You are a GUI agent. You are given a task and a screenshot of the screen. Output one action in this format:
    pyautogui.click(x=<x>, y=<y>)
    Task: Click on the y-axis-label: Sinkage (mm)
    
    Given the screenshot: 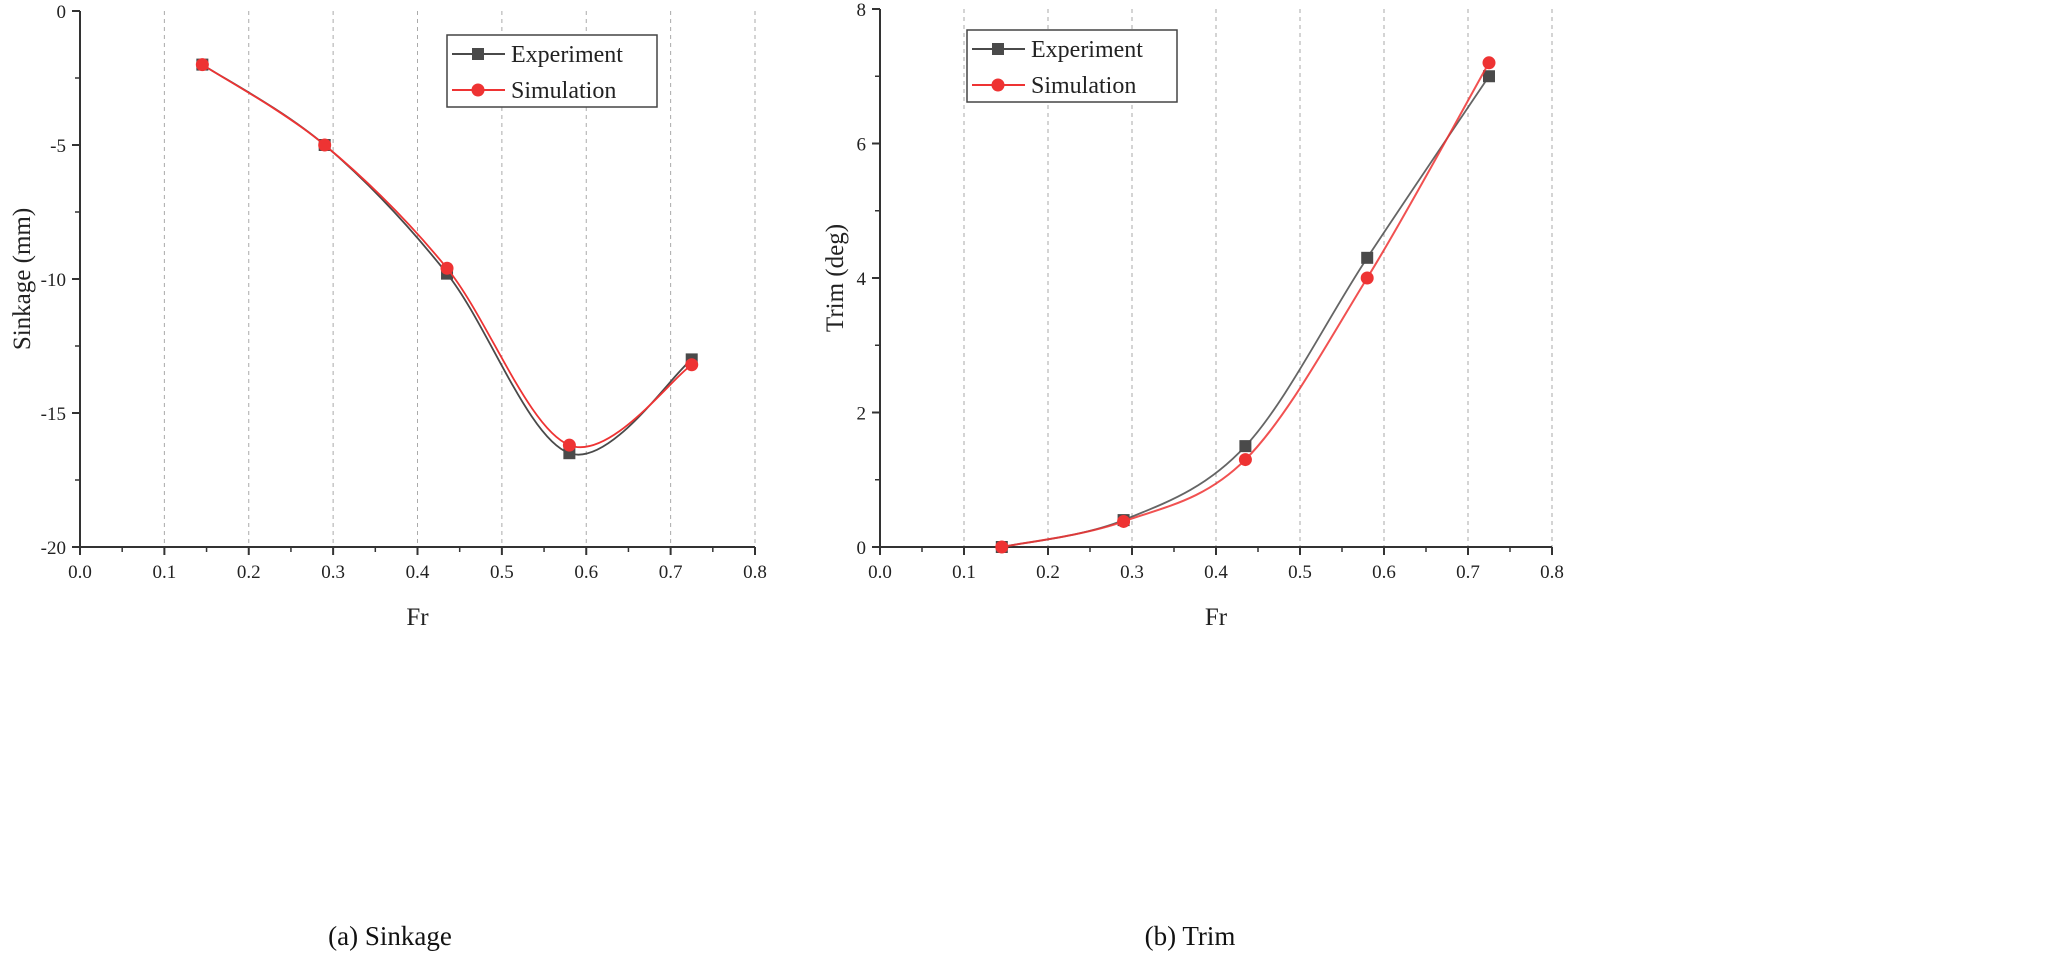 What is the action you would take?
    pyautogui.click(x=22, y=279)
    